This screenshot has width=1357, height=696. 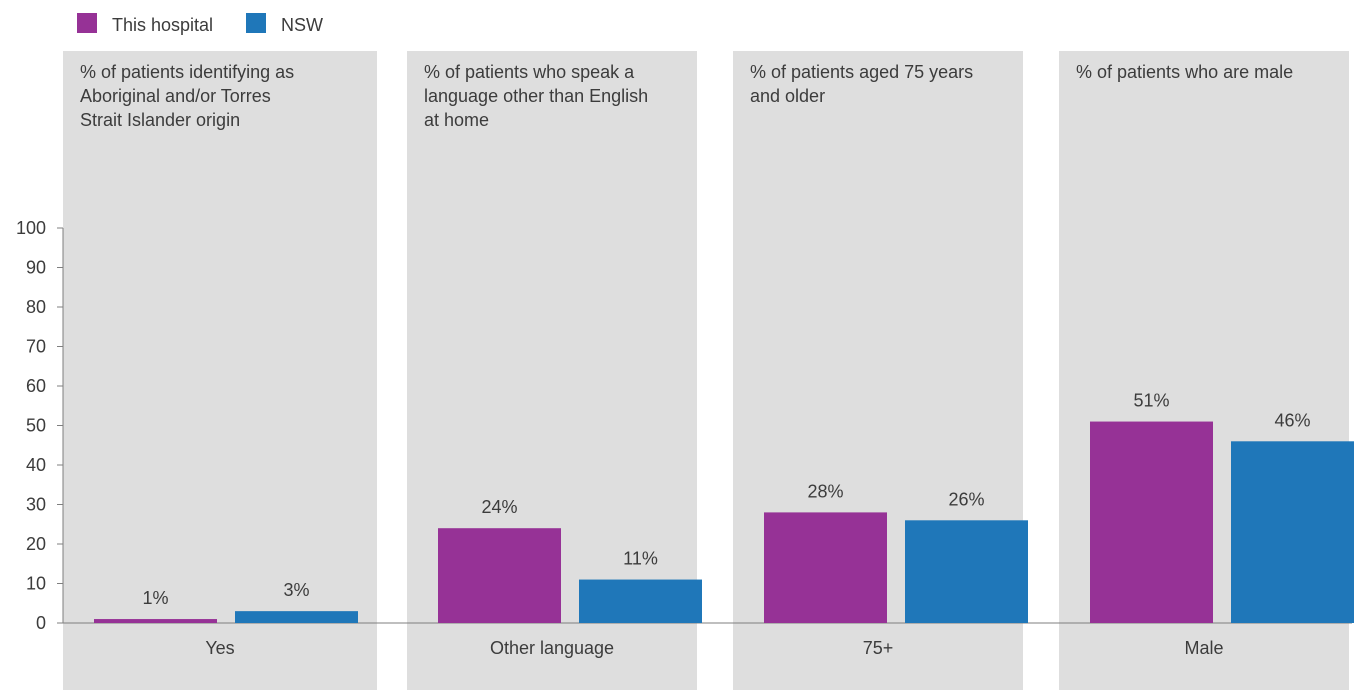 What do you see at coordinates (155, 598) in the screenshot?
I see `data-label-0-0: 1%` at bounding box center [155, 598].